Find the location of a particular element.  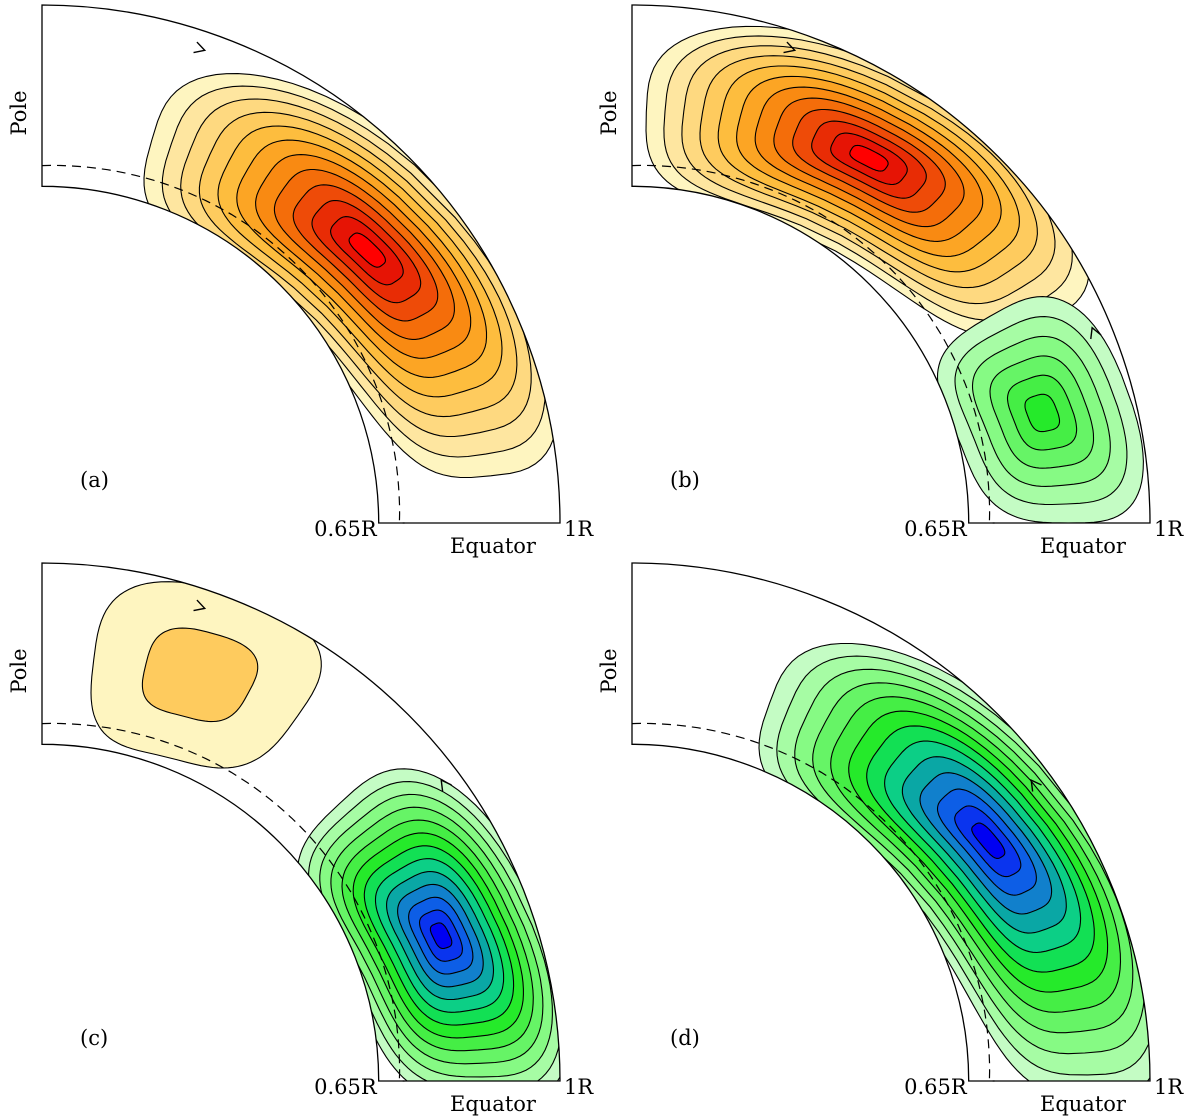

panel-tag-d: (d) is located at coordinates (685, 1038).